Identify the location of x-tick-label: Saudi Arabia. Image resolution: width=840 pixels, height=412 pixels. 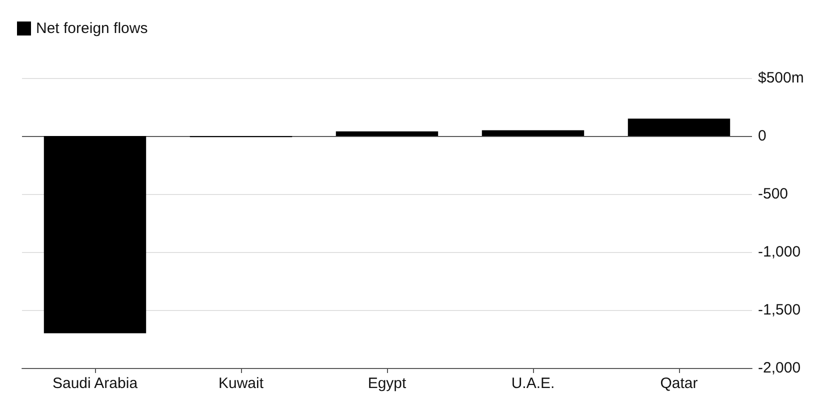
(95, 383).